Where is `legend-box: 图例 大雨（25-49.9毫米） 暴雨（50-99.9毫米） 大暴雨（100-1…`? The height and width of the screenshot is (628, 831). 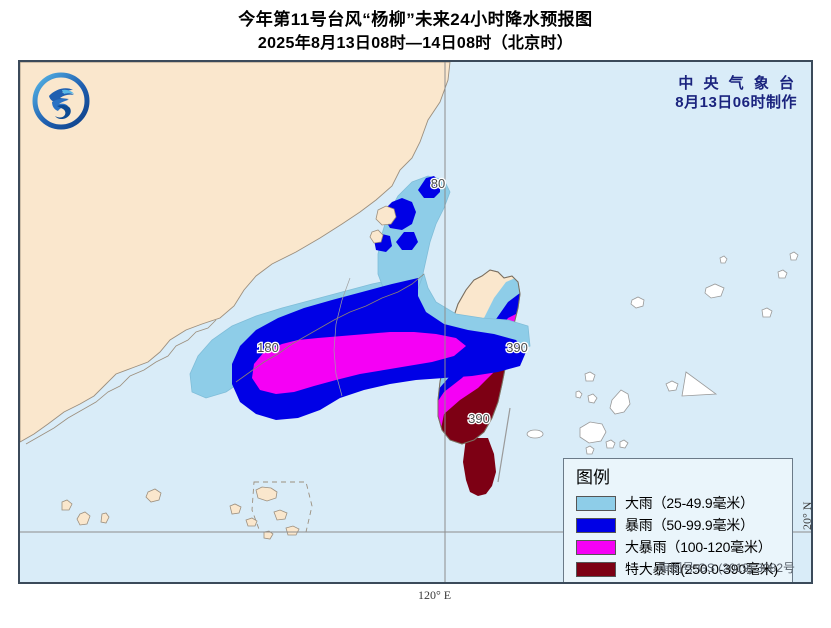
legend-box: 图例 大雨（25-49.9毫米） 暴雨（50-99.9毫米） 大暴雨（100-1… is located at coordinates (678, 520).